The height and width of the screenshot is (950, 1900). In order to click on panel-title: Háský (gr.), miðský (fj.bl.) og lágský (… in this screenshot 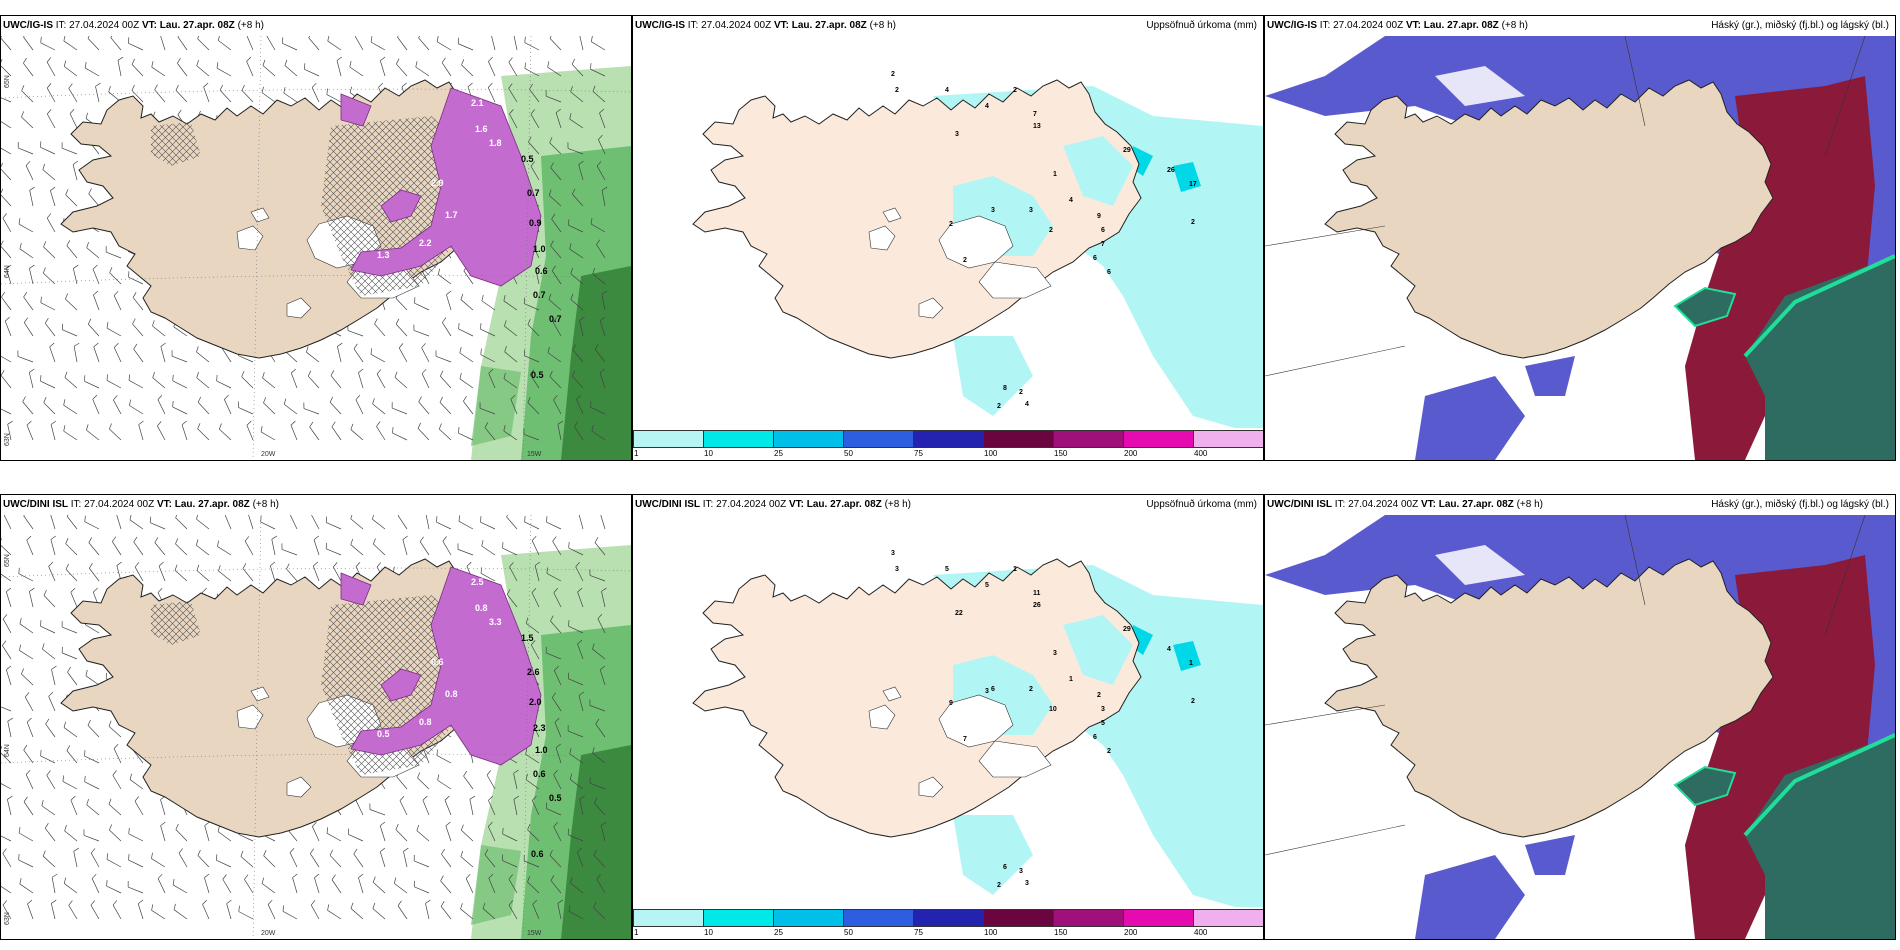, I will do `click(1800, 504)`.